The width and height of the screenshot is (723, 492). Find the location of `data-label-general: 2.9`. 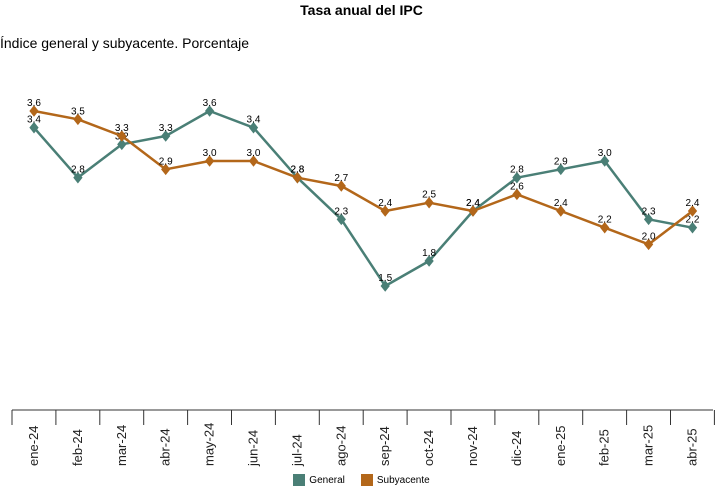

data-label-general: 2.9 is located at coordinates (561, 161).